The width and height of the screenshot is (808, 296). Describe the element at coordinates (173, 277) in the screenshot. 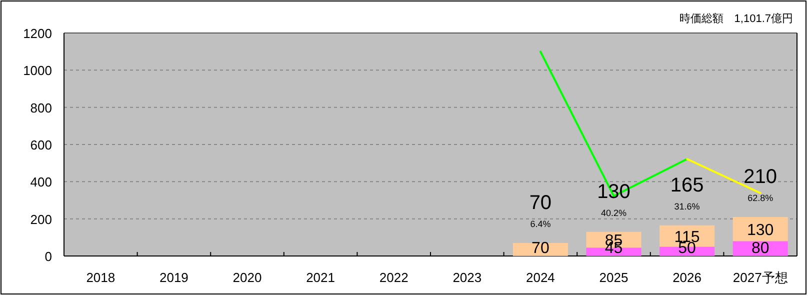

I see `x-tick-label: 2019` at that location.